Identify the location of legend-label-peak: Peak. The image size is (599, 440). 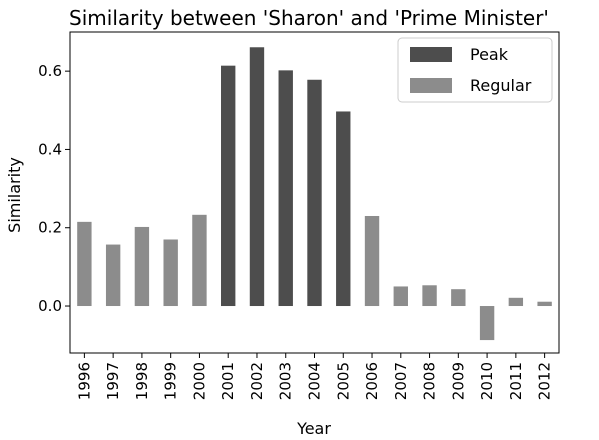
(489, 54).